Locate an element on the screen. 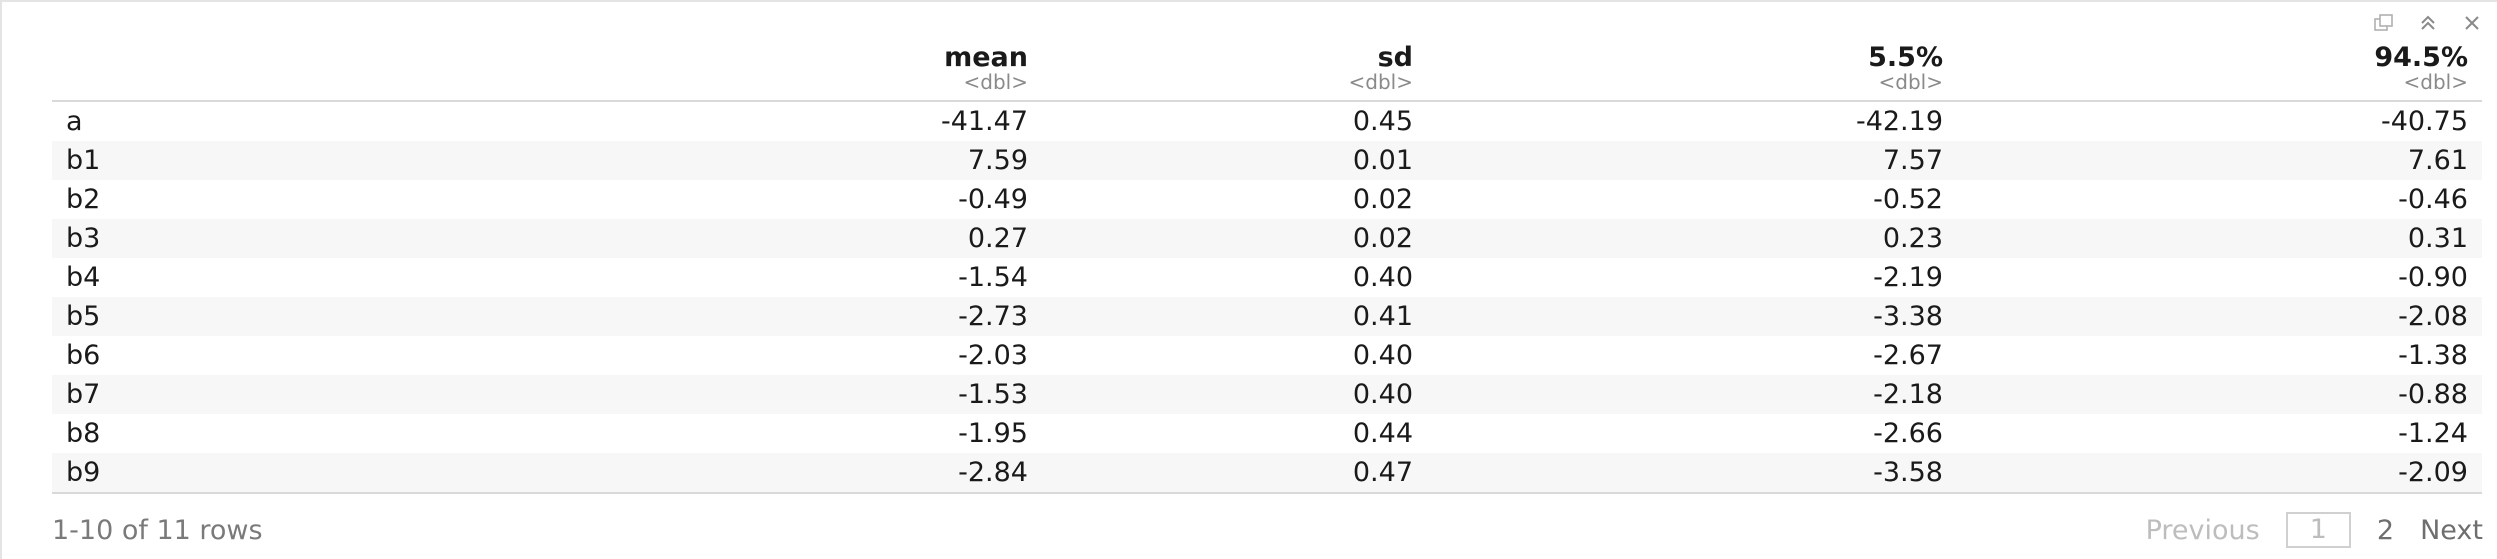 This screenshot has height=559, width=2497. table-cell: -2.66 is located at coordinates (1908, 433).